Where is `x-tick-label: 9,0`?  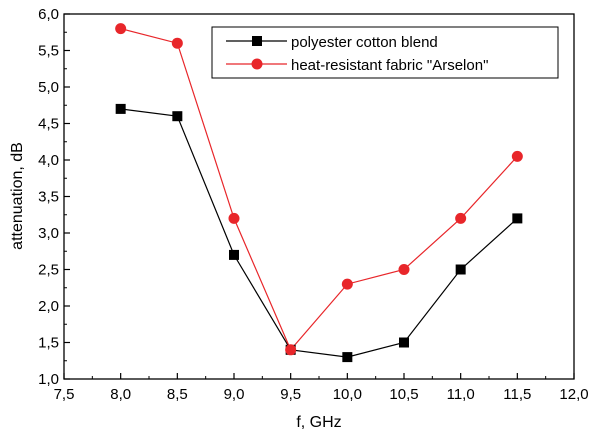
x-tick-label: 9,0 is located at coordinates (234, 394).